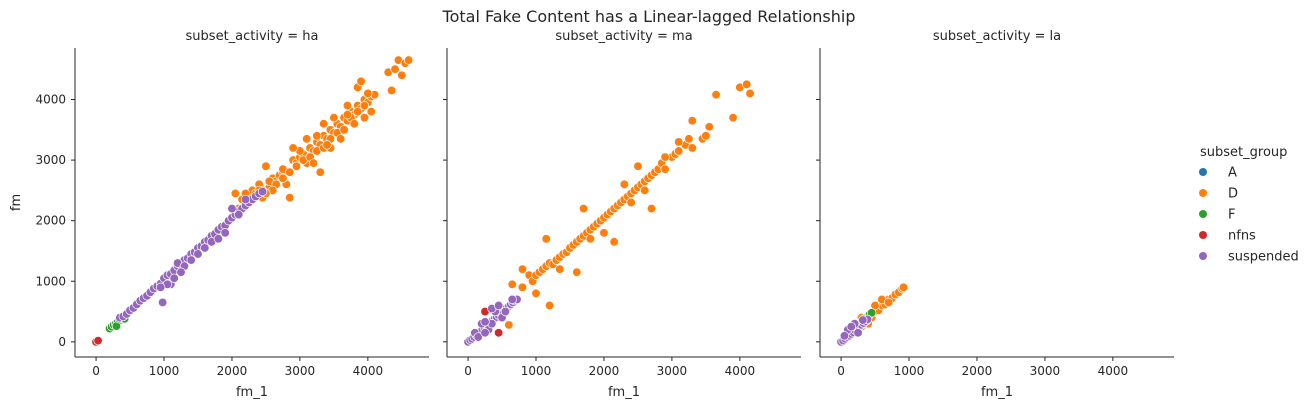 The image size is (1315, 409). Describe the element at coordinates (909, 371) in the screenshot. I see `x-tick-label: 1000` at that location.